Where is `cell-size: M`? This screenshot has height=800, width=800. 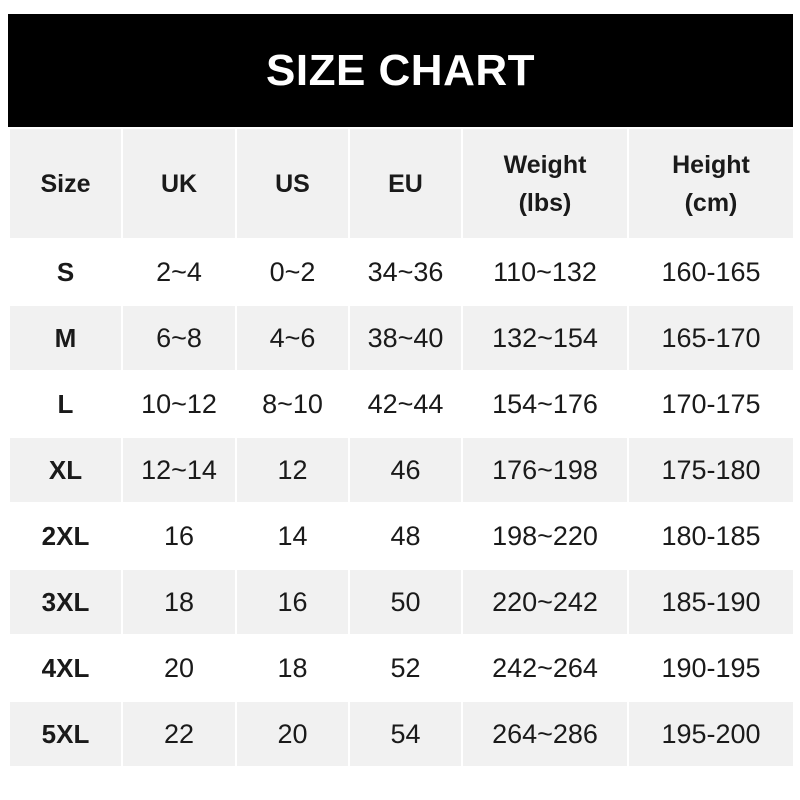
cell-size: M is located at coordinates (65, 338).